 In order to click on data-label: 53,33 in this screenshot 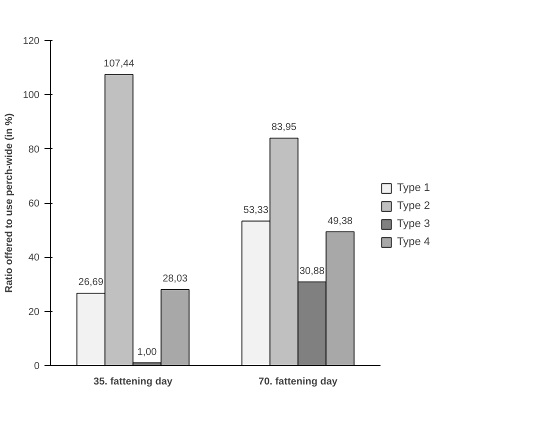, I will do `click(256, 210)`.